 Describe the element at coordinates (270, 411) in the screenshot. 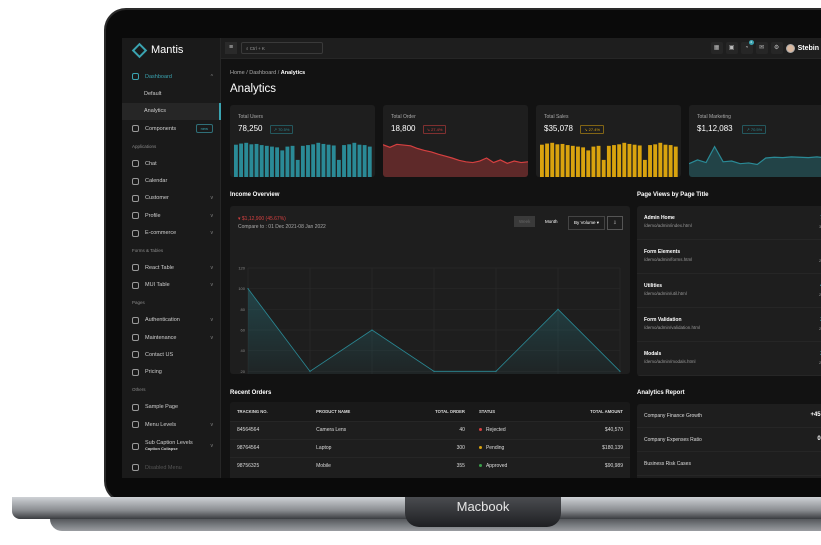

I see `column-header: TRACKING NO.` at that location.